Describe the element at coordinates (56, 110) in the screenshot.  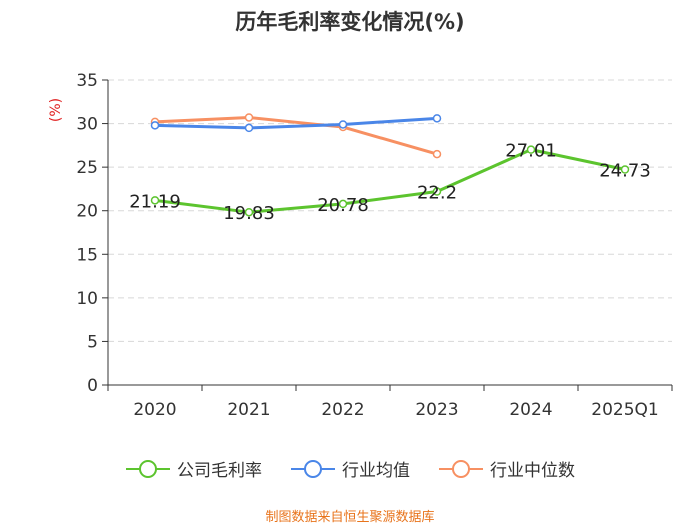
I see `y-axis-label: (%)` at that location.